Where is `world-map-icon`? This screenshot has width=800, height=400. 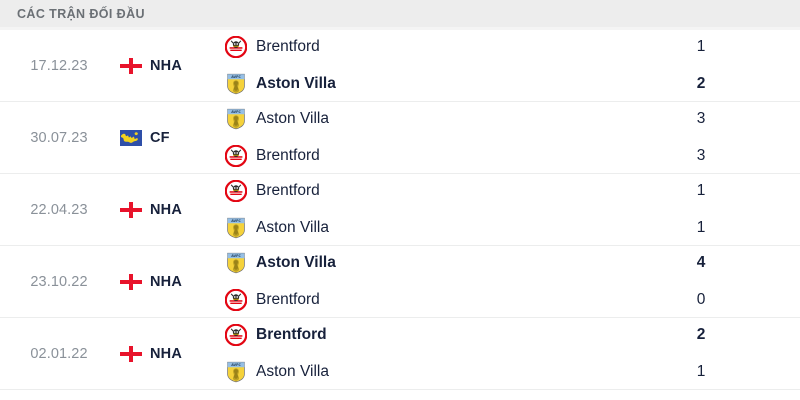 world-map-icon is located at coordinates (131, 137).